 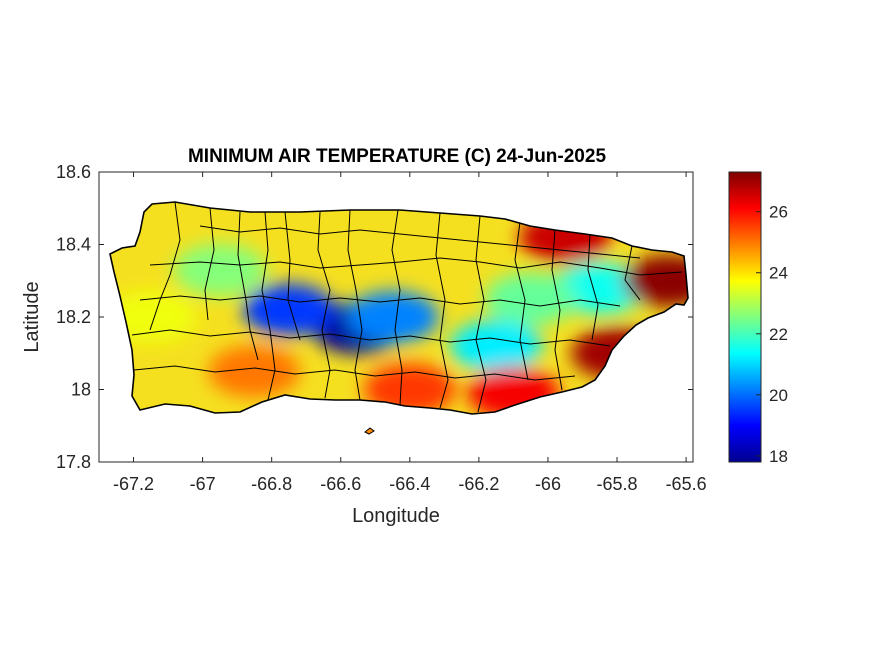 What do you see at coordinates (778, 212) in the screenshot?
I see `colorbar-tick-label: 26` at bounding box center [778, 212].